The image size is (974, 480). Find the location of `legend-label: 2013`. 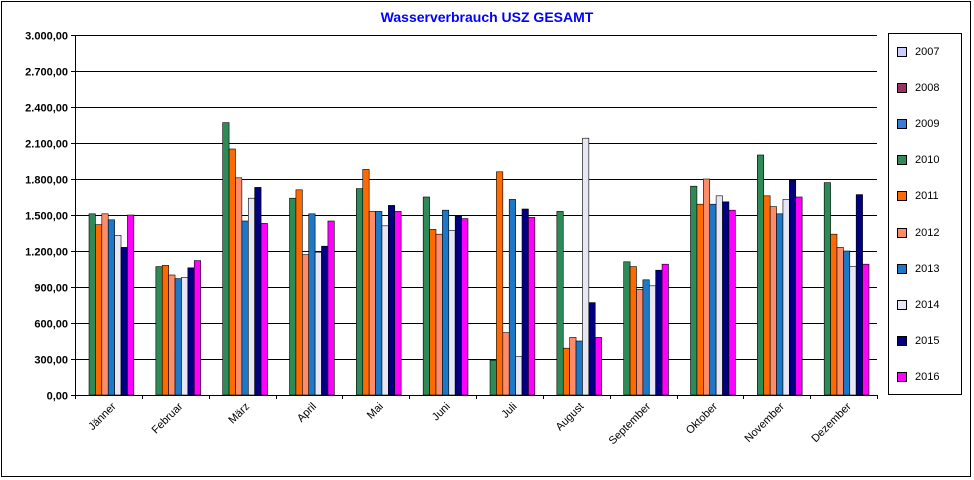

legend-label: 2013 is located at coordinates (927, 268).